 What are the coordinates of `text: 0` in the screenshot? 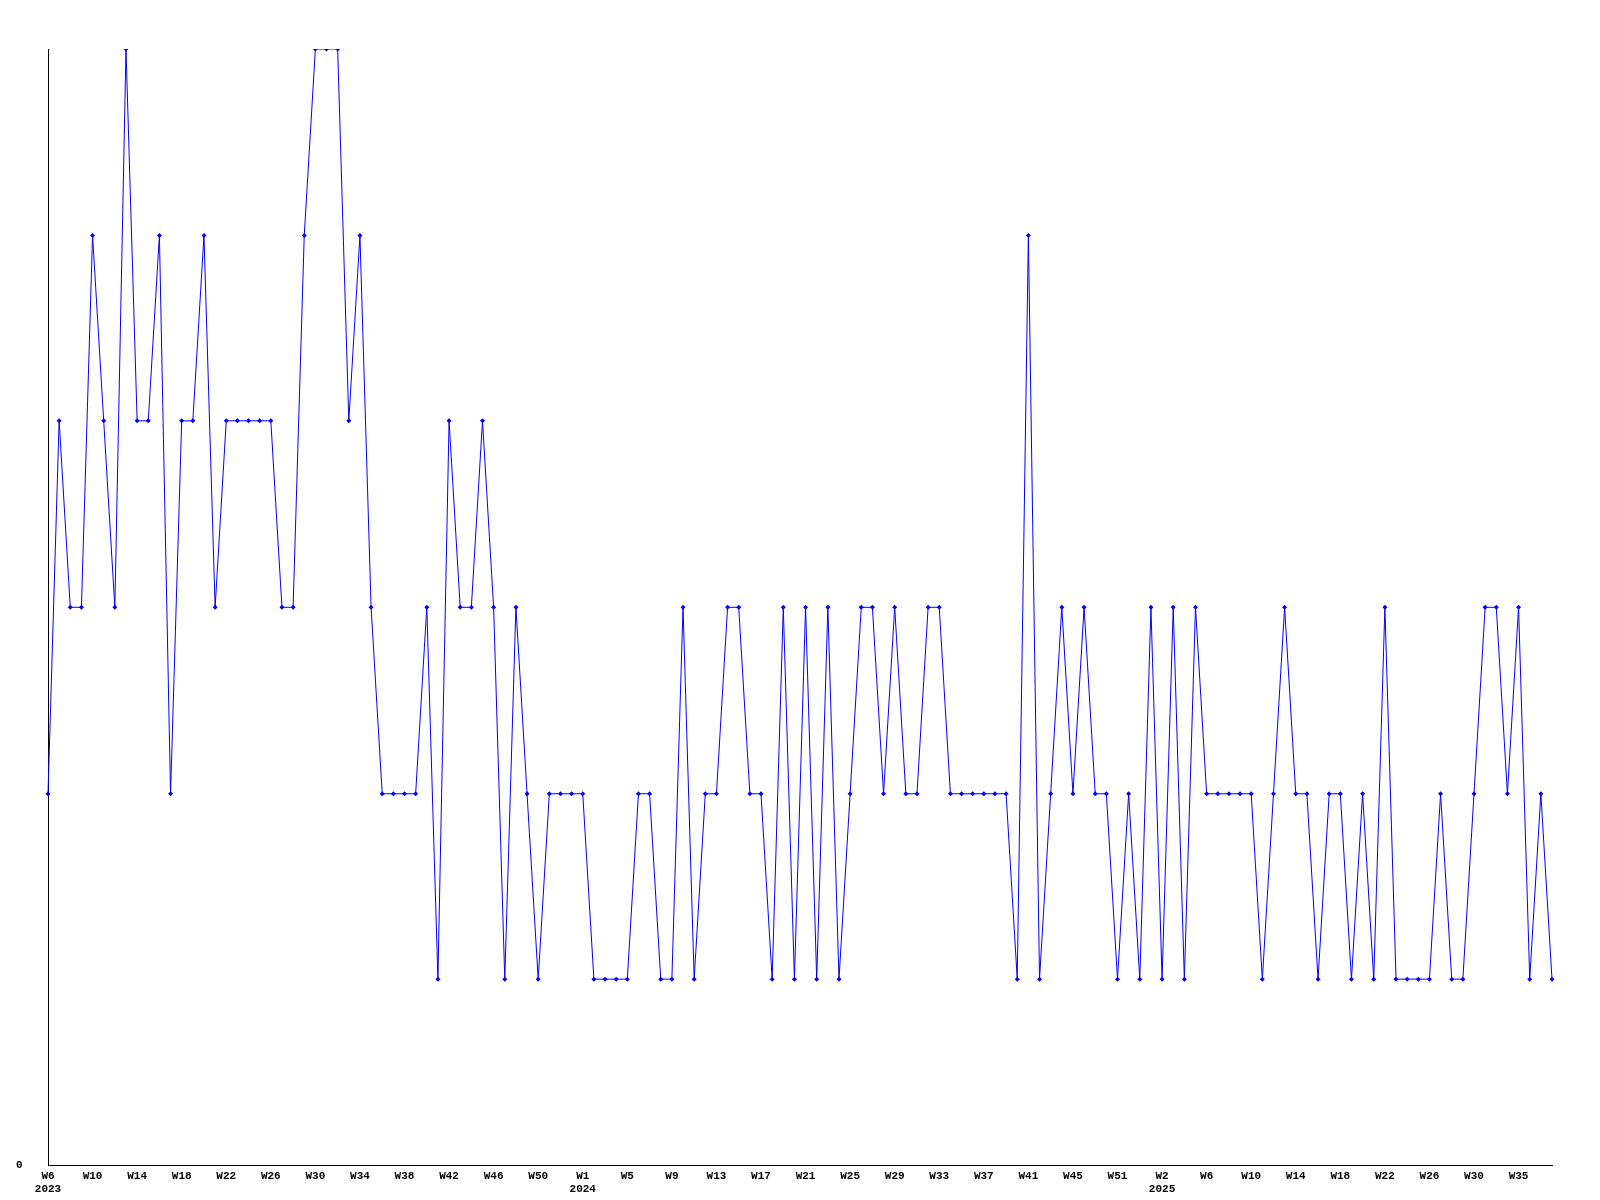 It's located at (19, 1165).